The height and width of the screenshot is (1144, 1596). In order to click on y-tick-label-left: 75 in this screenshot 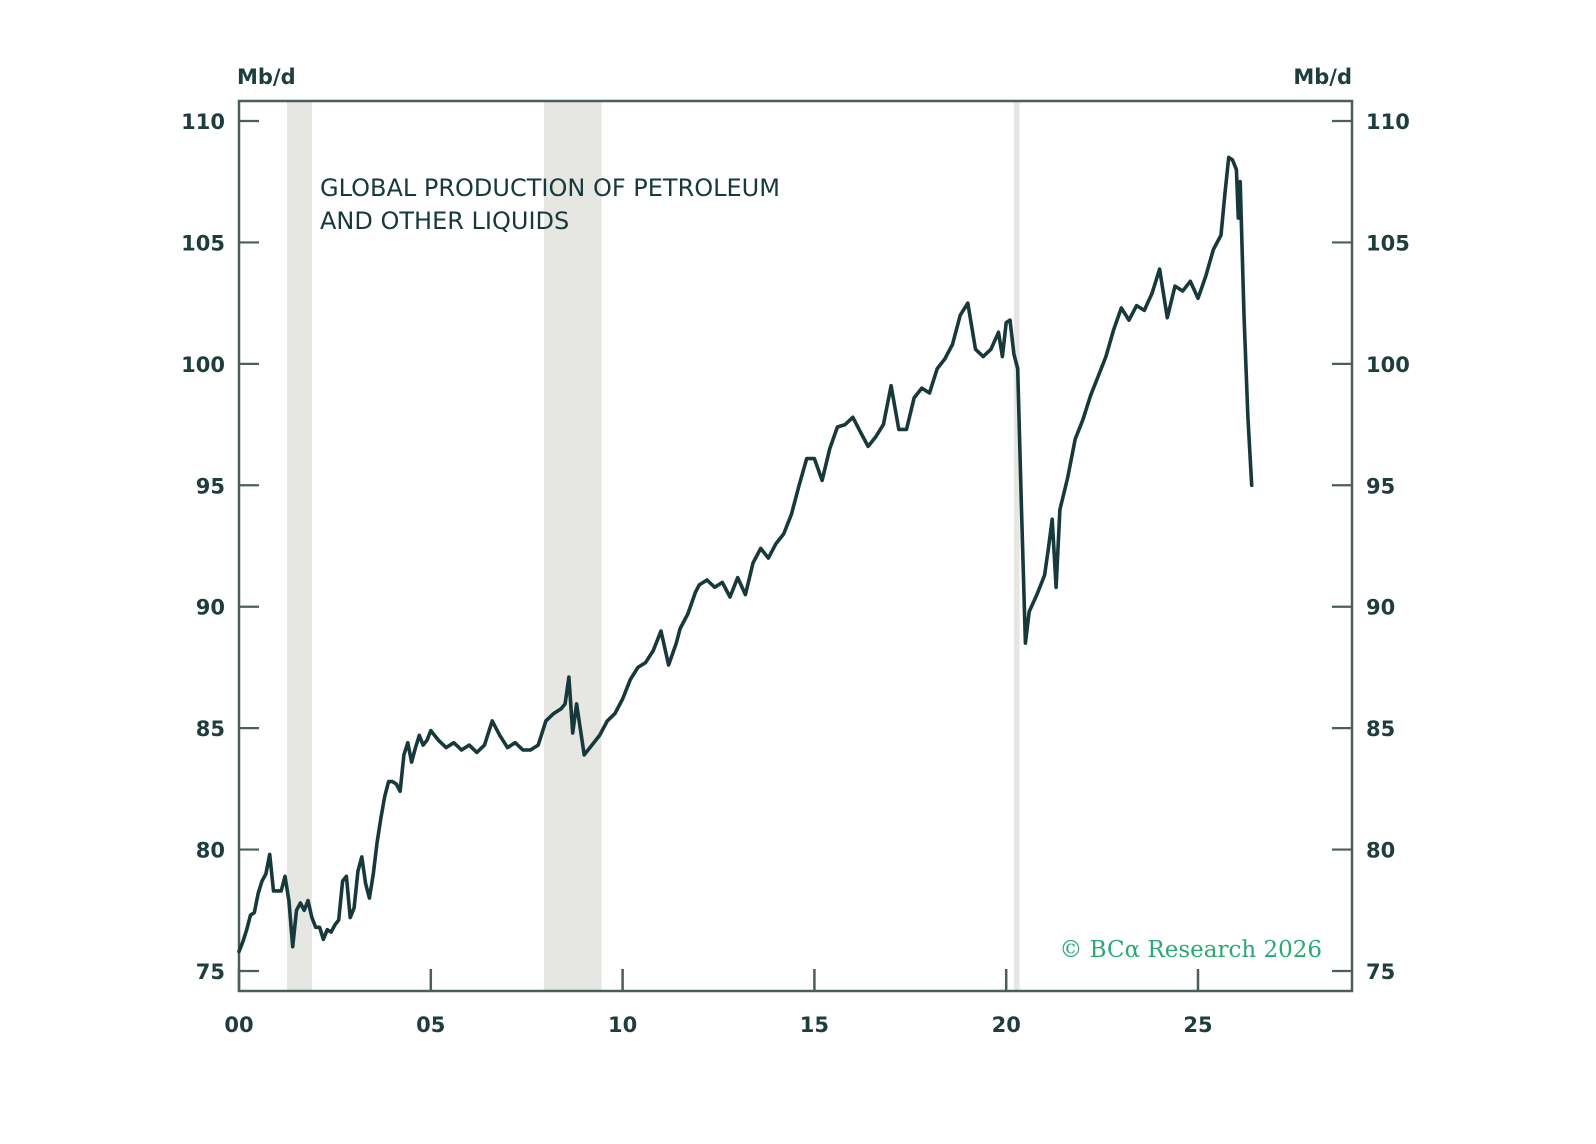, I will do `click(210, 972)`.